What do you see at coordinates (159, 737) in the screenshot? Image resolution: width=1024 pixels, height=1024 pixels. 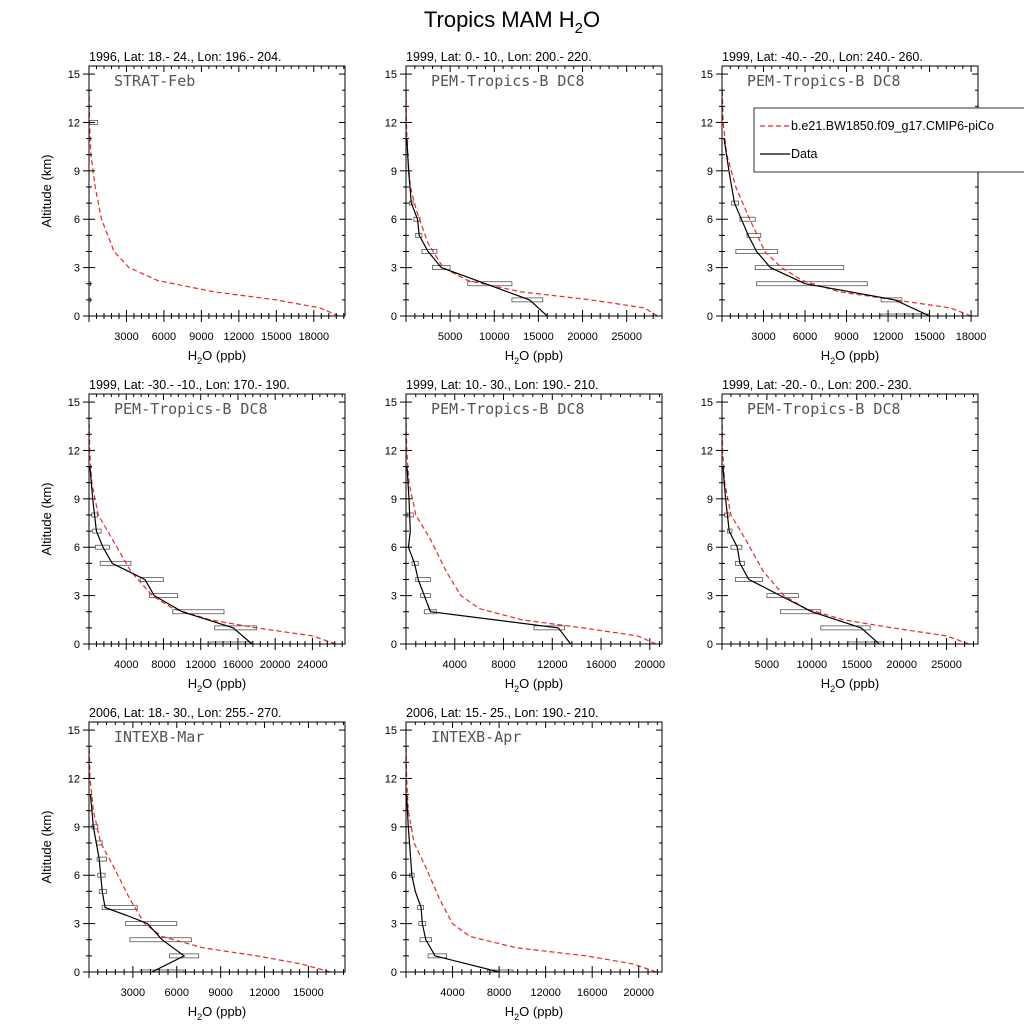 I see `campaign-label: INTEXB-Mar` at bounding box center [159, 737].